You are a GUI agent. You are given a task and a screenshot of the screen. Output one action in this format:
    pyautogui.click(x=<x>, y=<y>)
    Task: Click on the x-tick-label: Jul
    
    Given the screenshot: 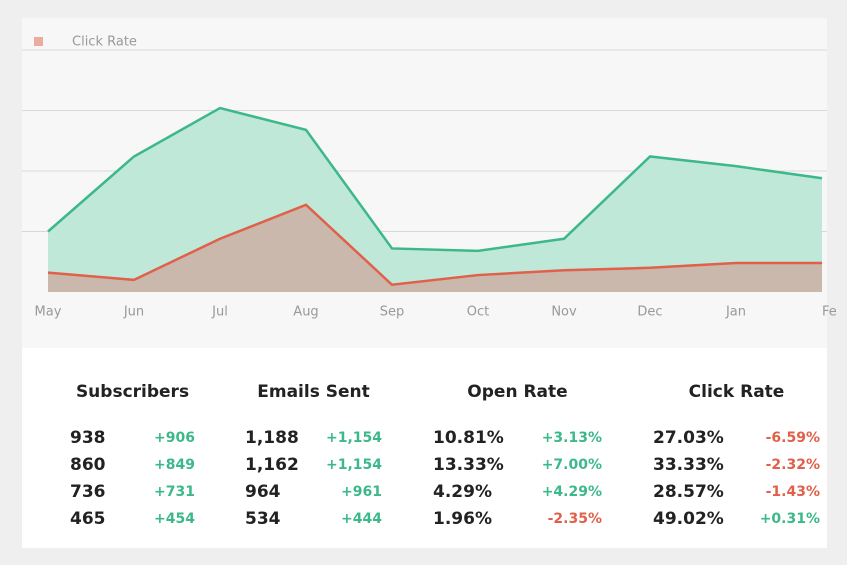 What is the action you would take?
    pyautogui.click(x=219, y=312)
    